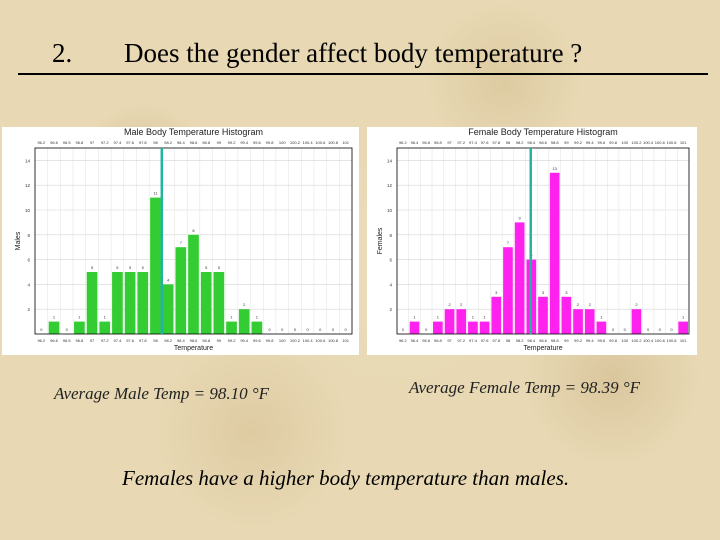 This screenshot has height=540, width=720. I want to click on female-x-tick-label-bottom: 96.8, so click(438, 340).